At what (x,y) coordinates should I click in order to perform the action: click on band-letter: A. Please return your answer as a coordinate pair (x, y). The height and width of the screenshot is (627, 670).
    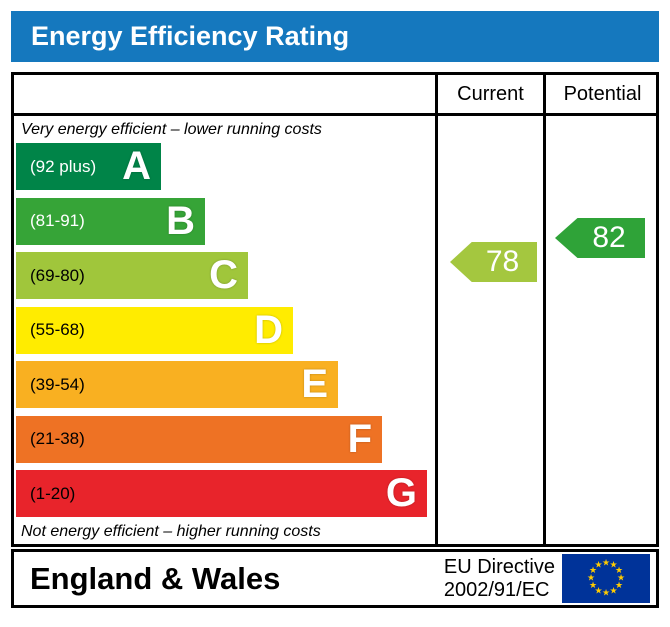
    Looking at the image, I should click on (136, 166).